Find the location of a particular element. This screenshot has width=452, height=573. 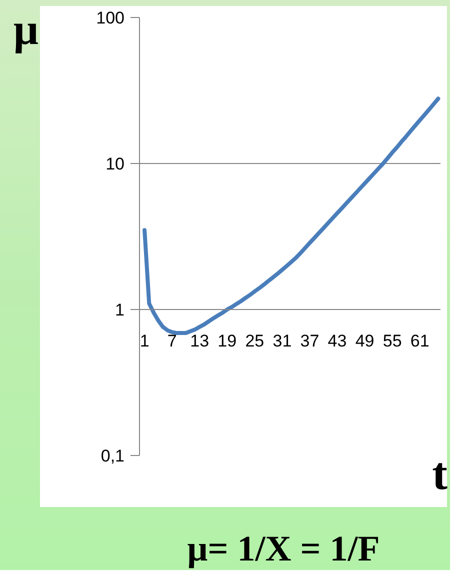

x-tick-label: 37 is located at coordinates (310, 341).